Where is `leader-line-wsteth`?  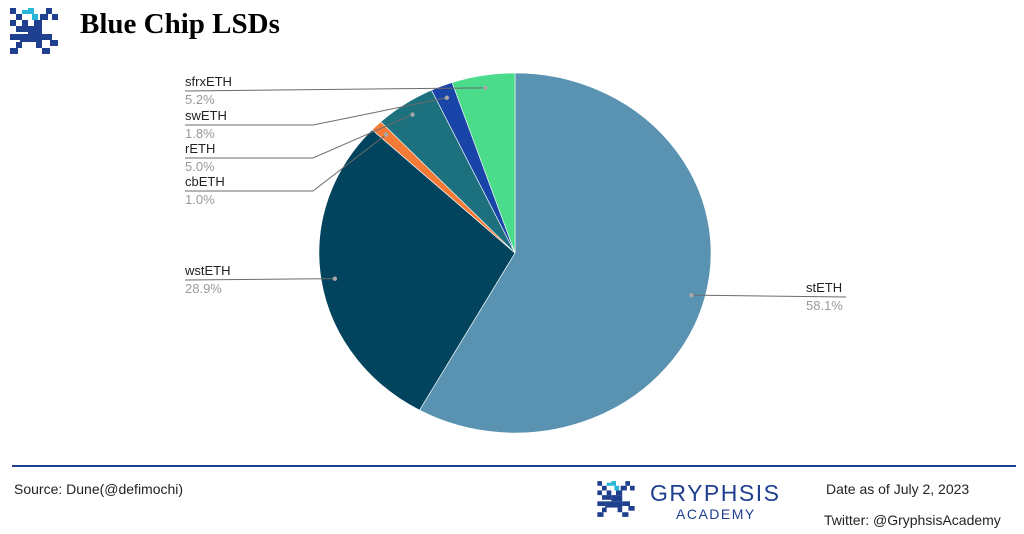 leader-line-wsteth is located at coordinates (259, 279).